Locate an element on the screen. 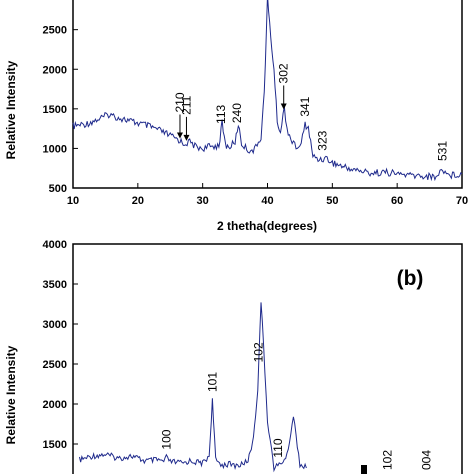  panel-a-peak-label-text: 113 is located at coordinates (221, 113).